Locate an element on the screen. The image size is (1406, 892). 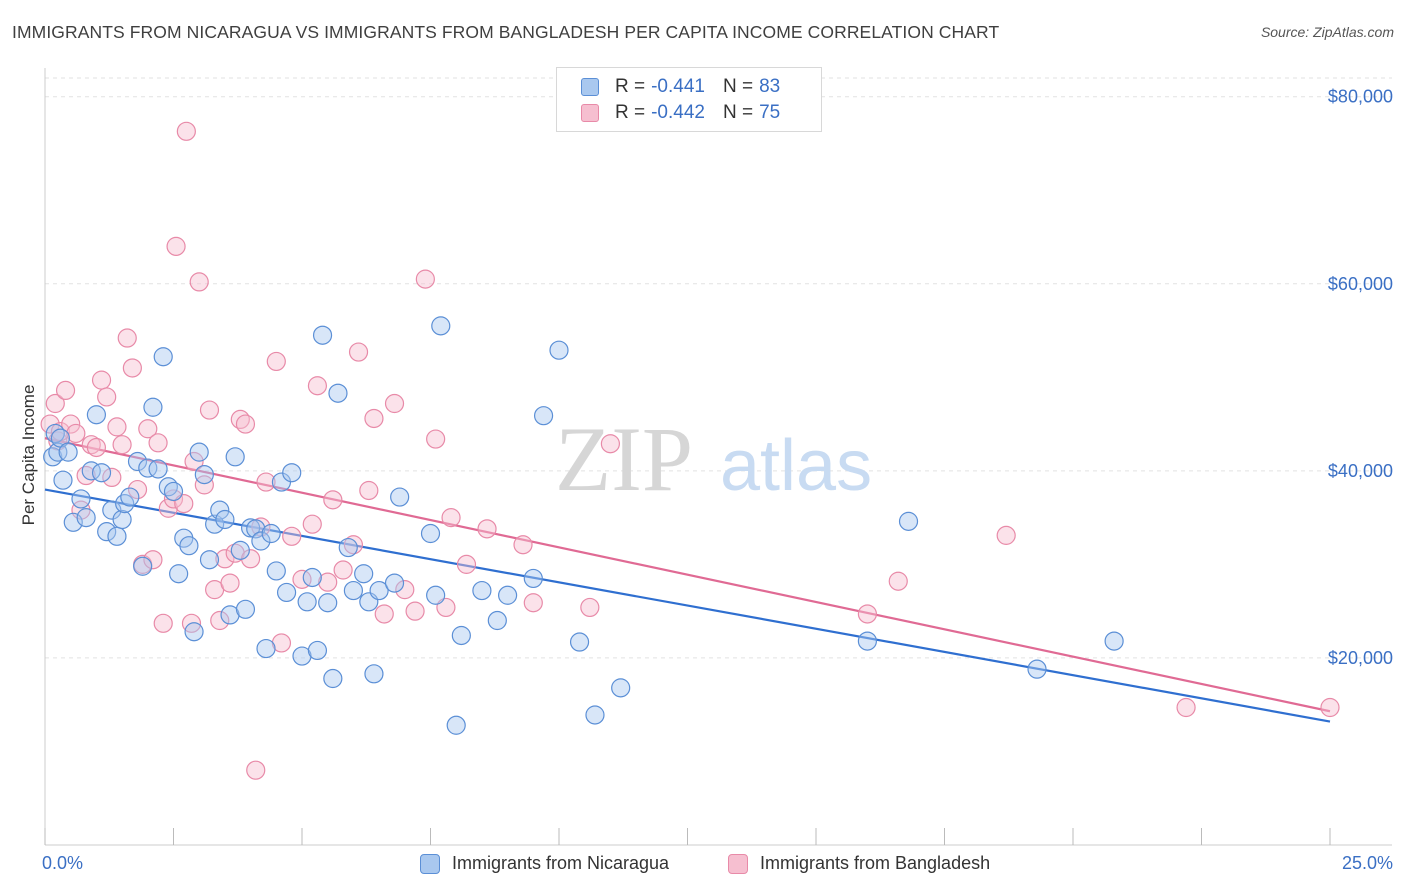
y-axis-label: Per Capita Income is located at coordinates (28, 455).